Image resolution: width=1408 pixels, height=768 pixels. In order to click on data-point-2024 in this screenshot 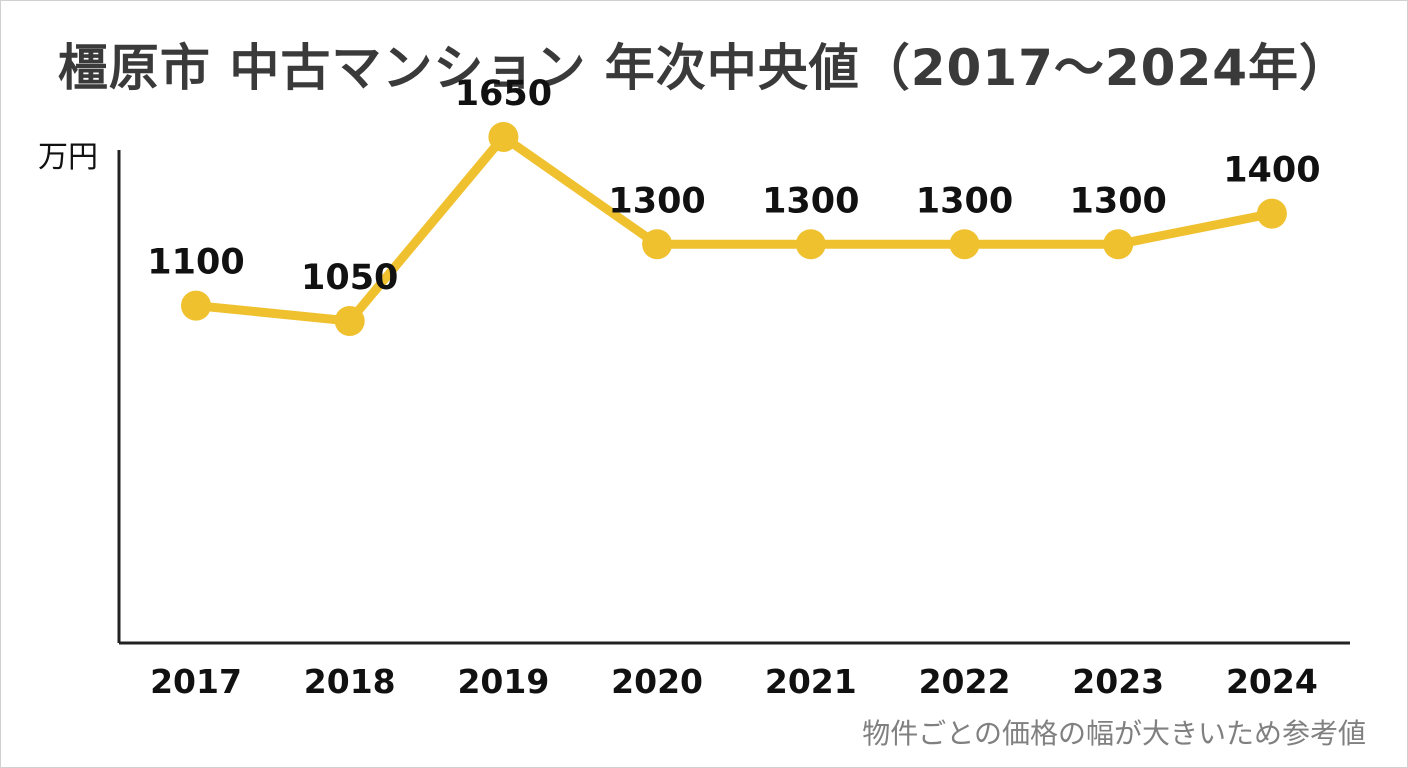, I will do `click(1271, 213)`.